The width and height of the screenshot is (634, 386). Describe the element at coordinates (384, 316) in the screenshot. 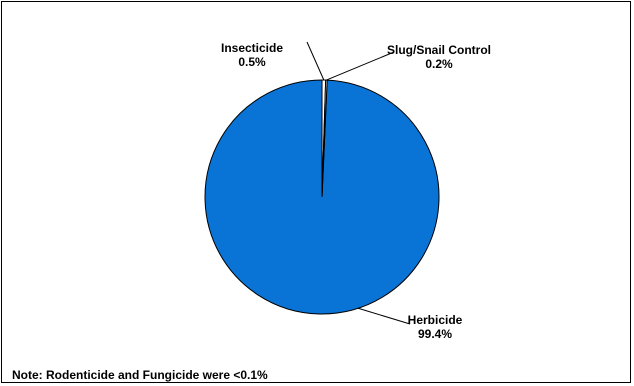

I see `leader-line-herbicide` at that location.